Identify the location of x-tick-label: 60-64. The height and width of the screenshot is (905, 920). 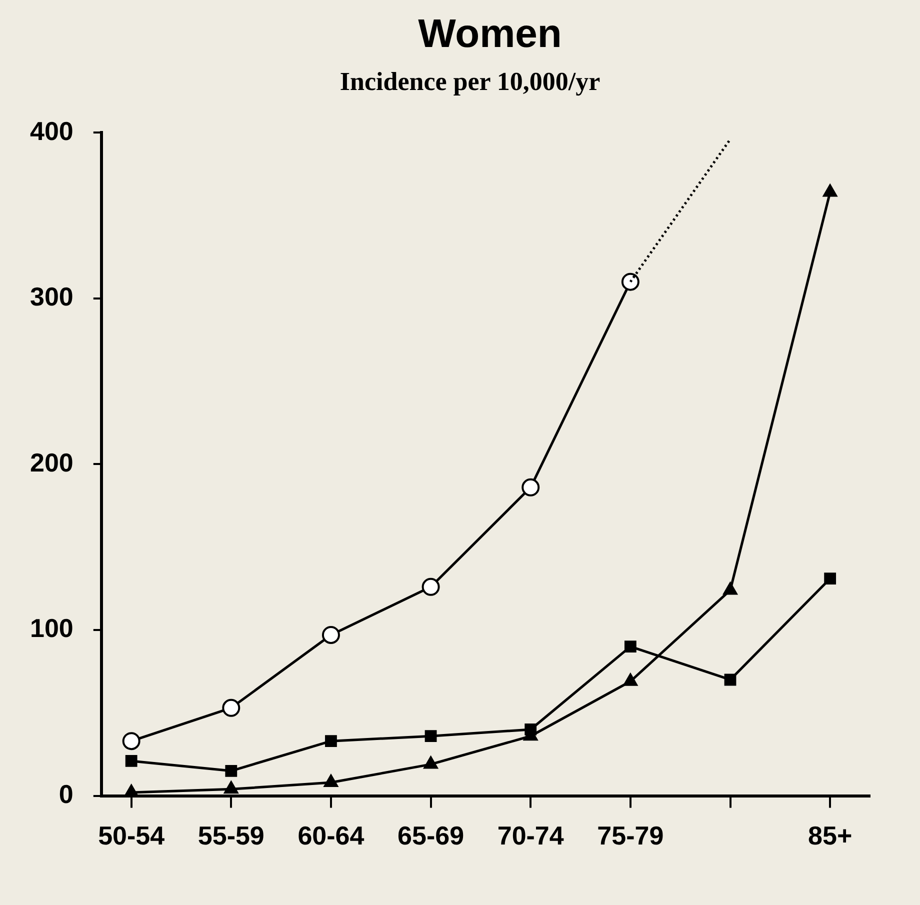
(331, 835).